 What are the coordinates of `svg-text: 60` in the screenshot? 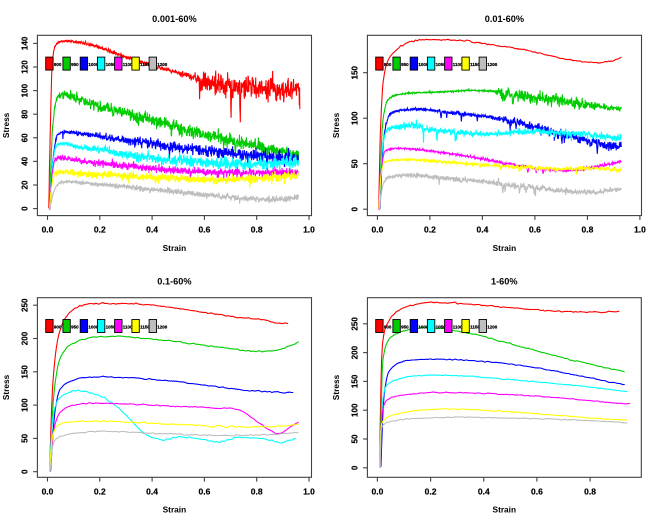 It's located at (25, 138).